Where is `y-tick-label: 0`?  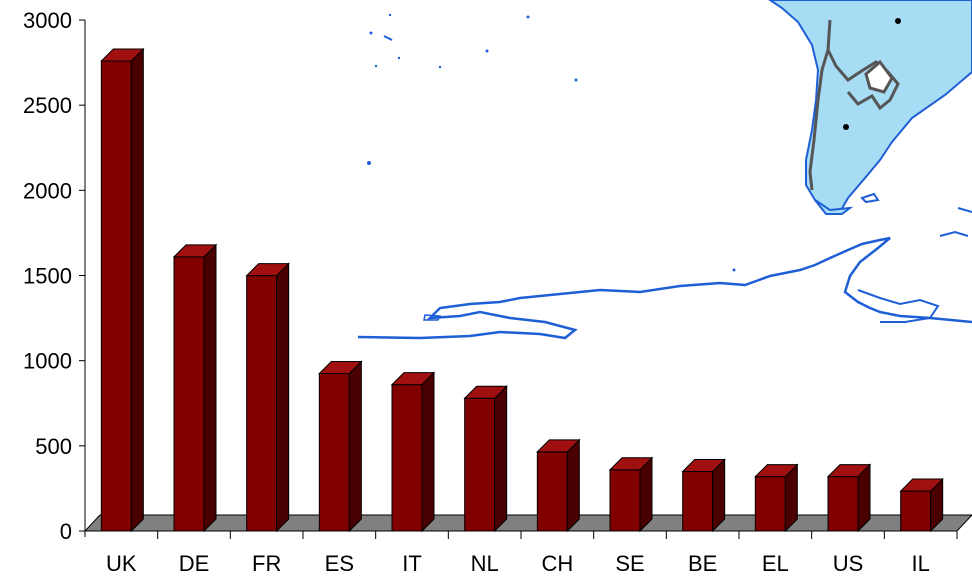 y-tick-label: 0 is located at coordinates (66, 531).